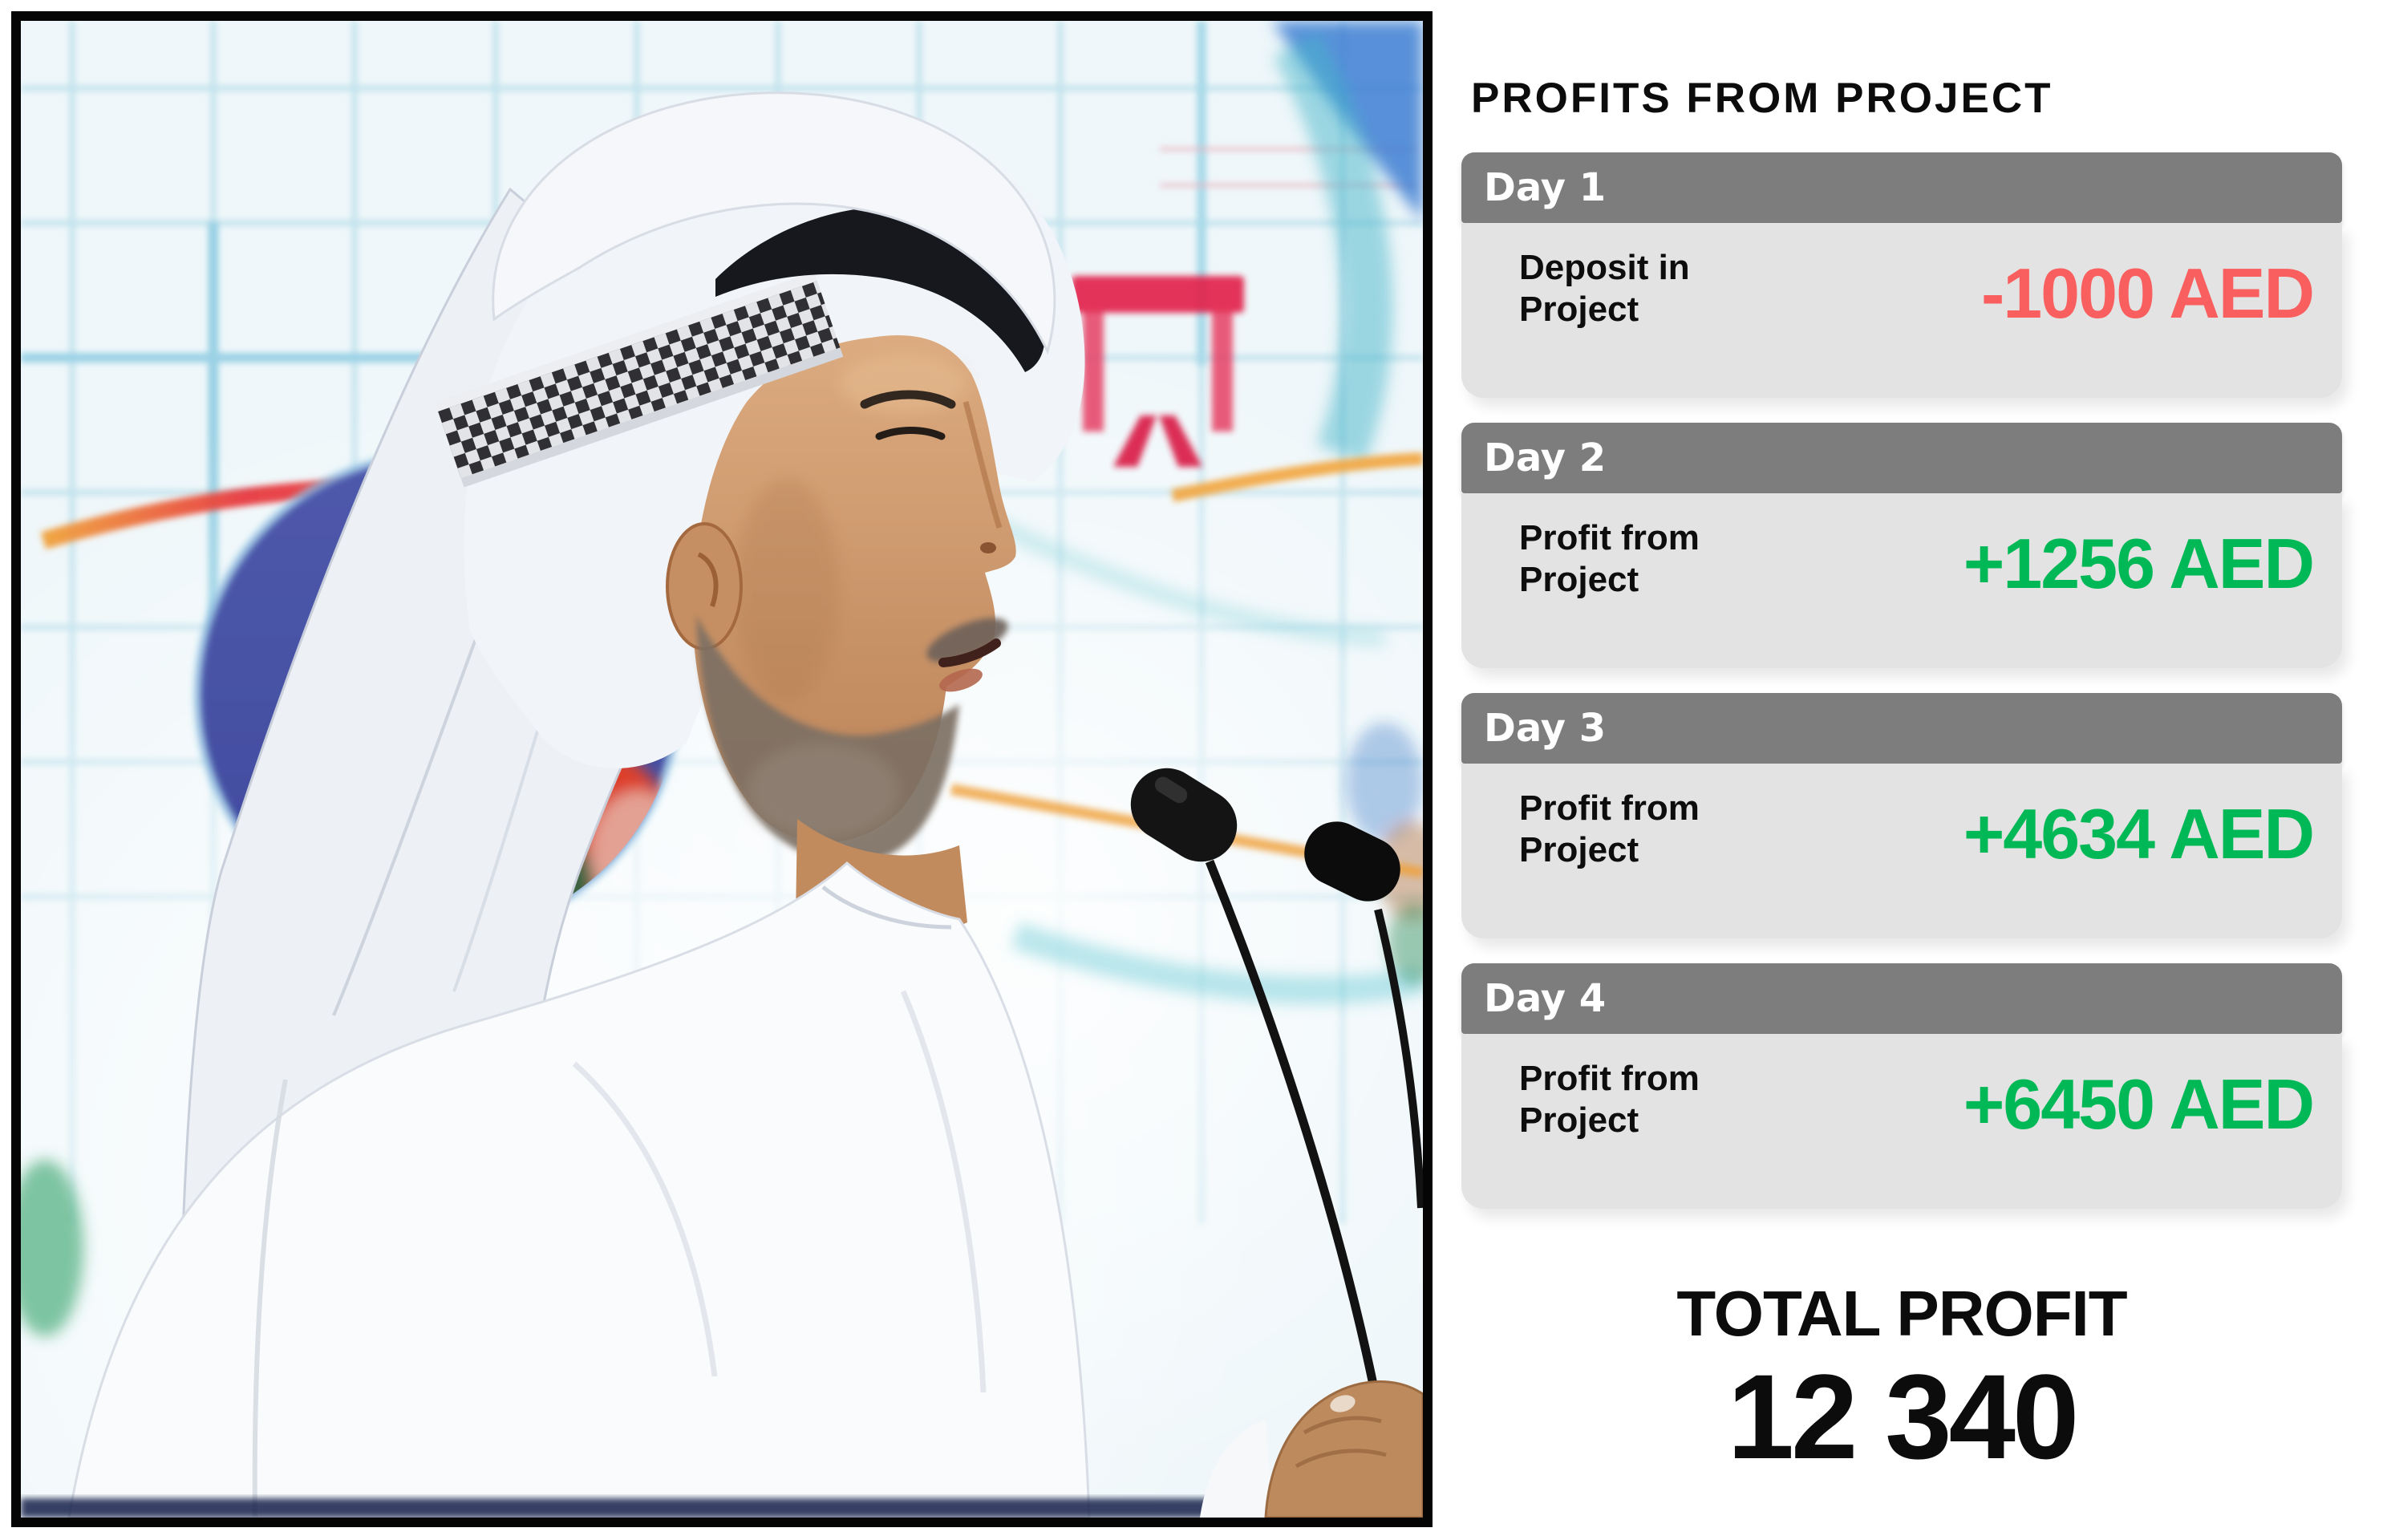  I want to click on eye, so click(910, 433).